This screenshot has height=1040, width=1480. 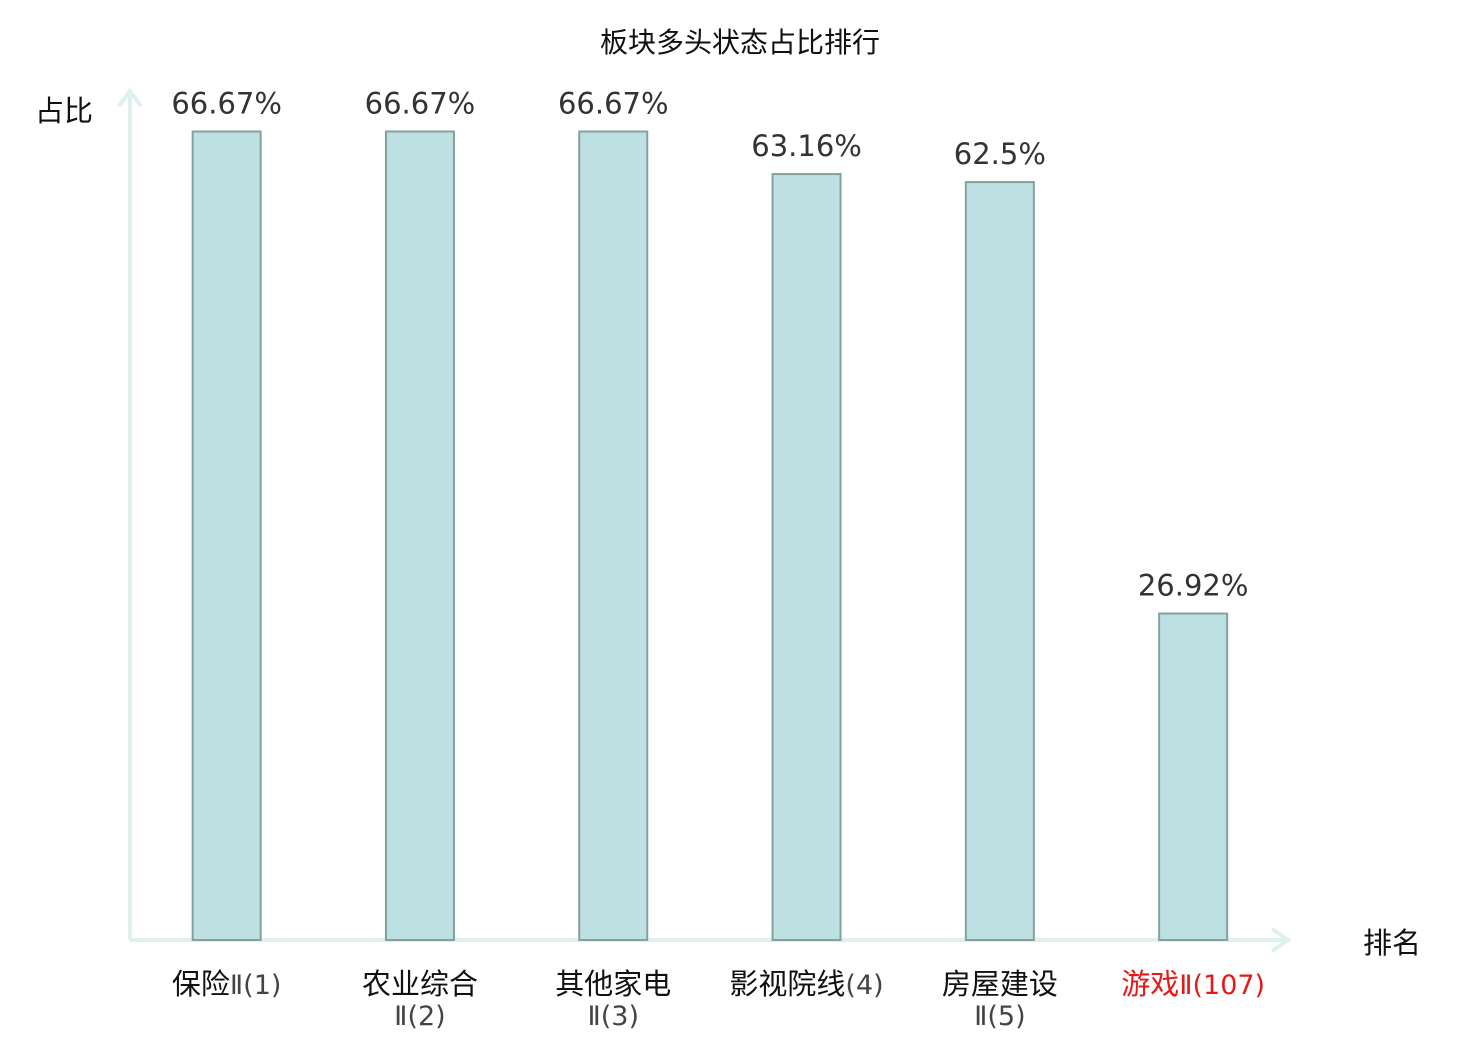 I want to click on y-axis-label: 占比, so click(x=64, y=111).